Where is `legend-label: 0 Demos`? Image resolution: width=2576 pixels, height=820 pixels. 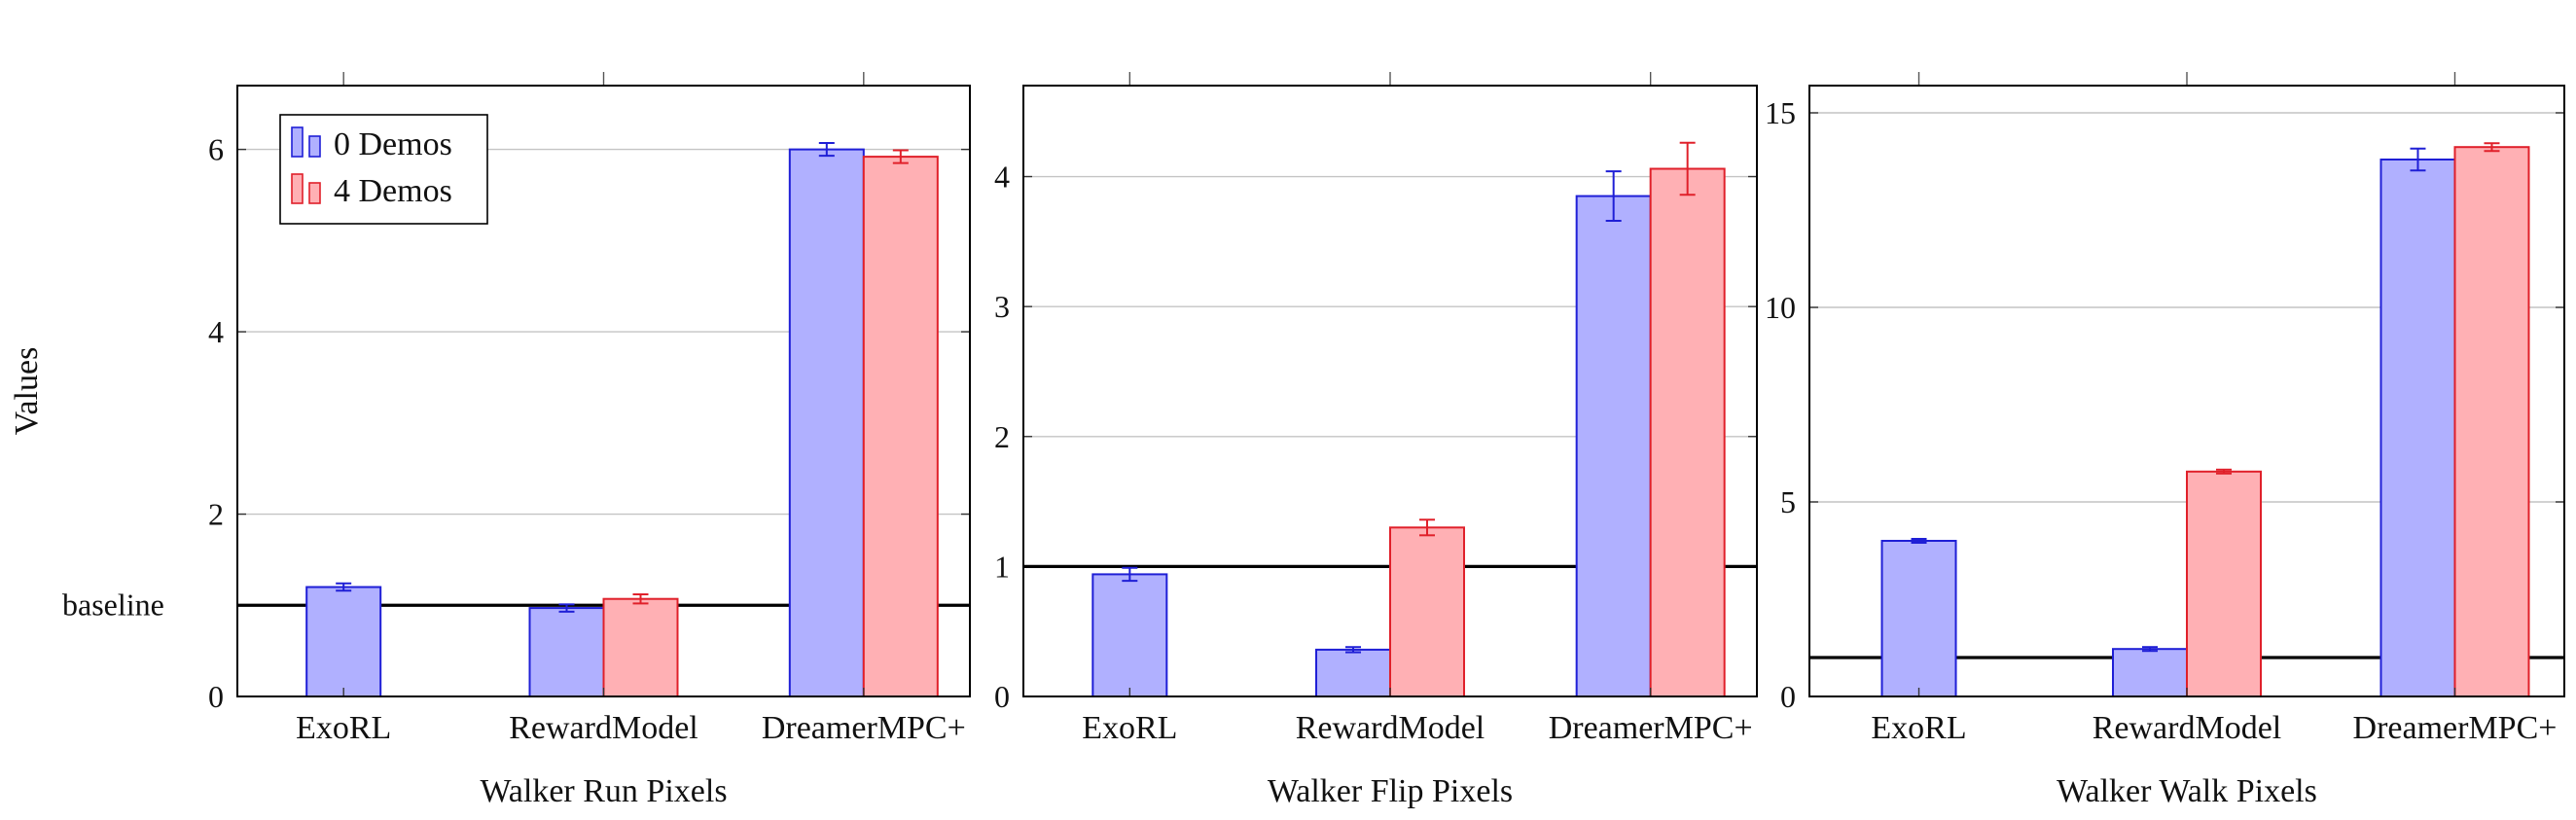 legend-label: 0 Demos is located at coordinates (393, 144).